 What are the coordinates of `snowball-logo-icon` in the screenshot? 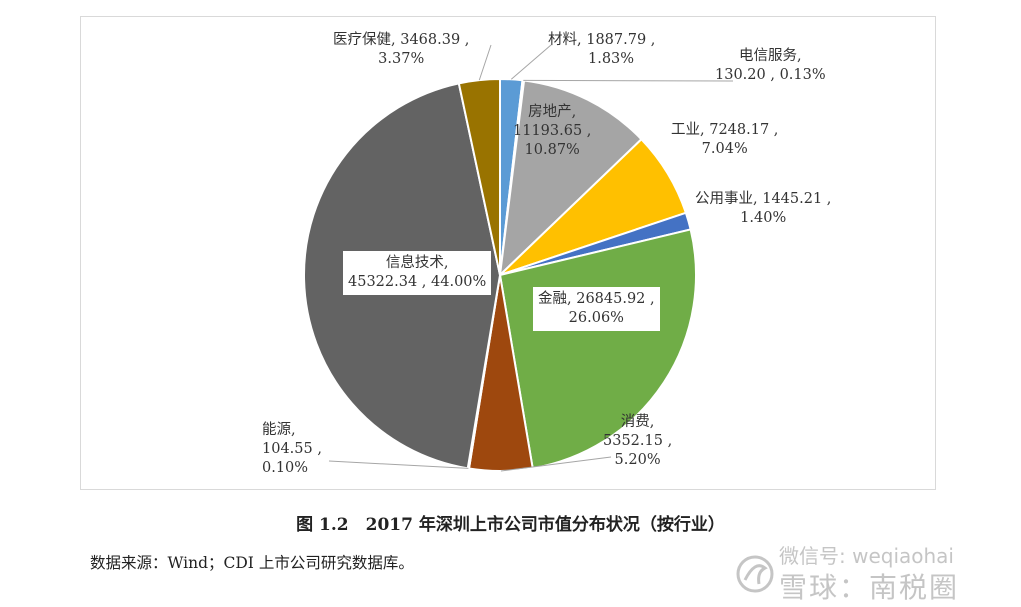 It's located at (755, 574).